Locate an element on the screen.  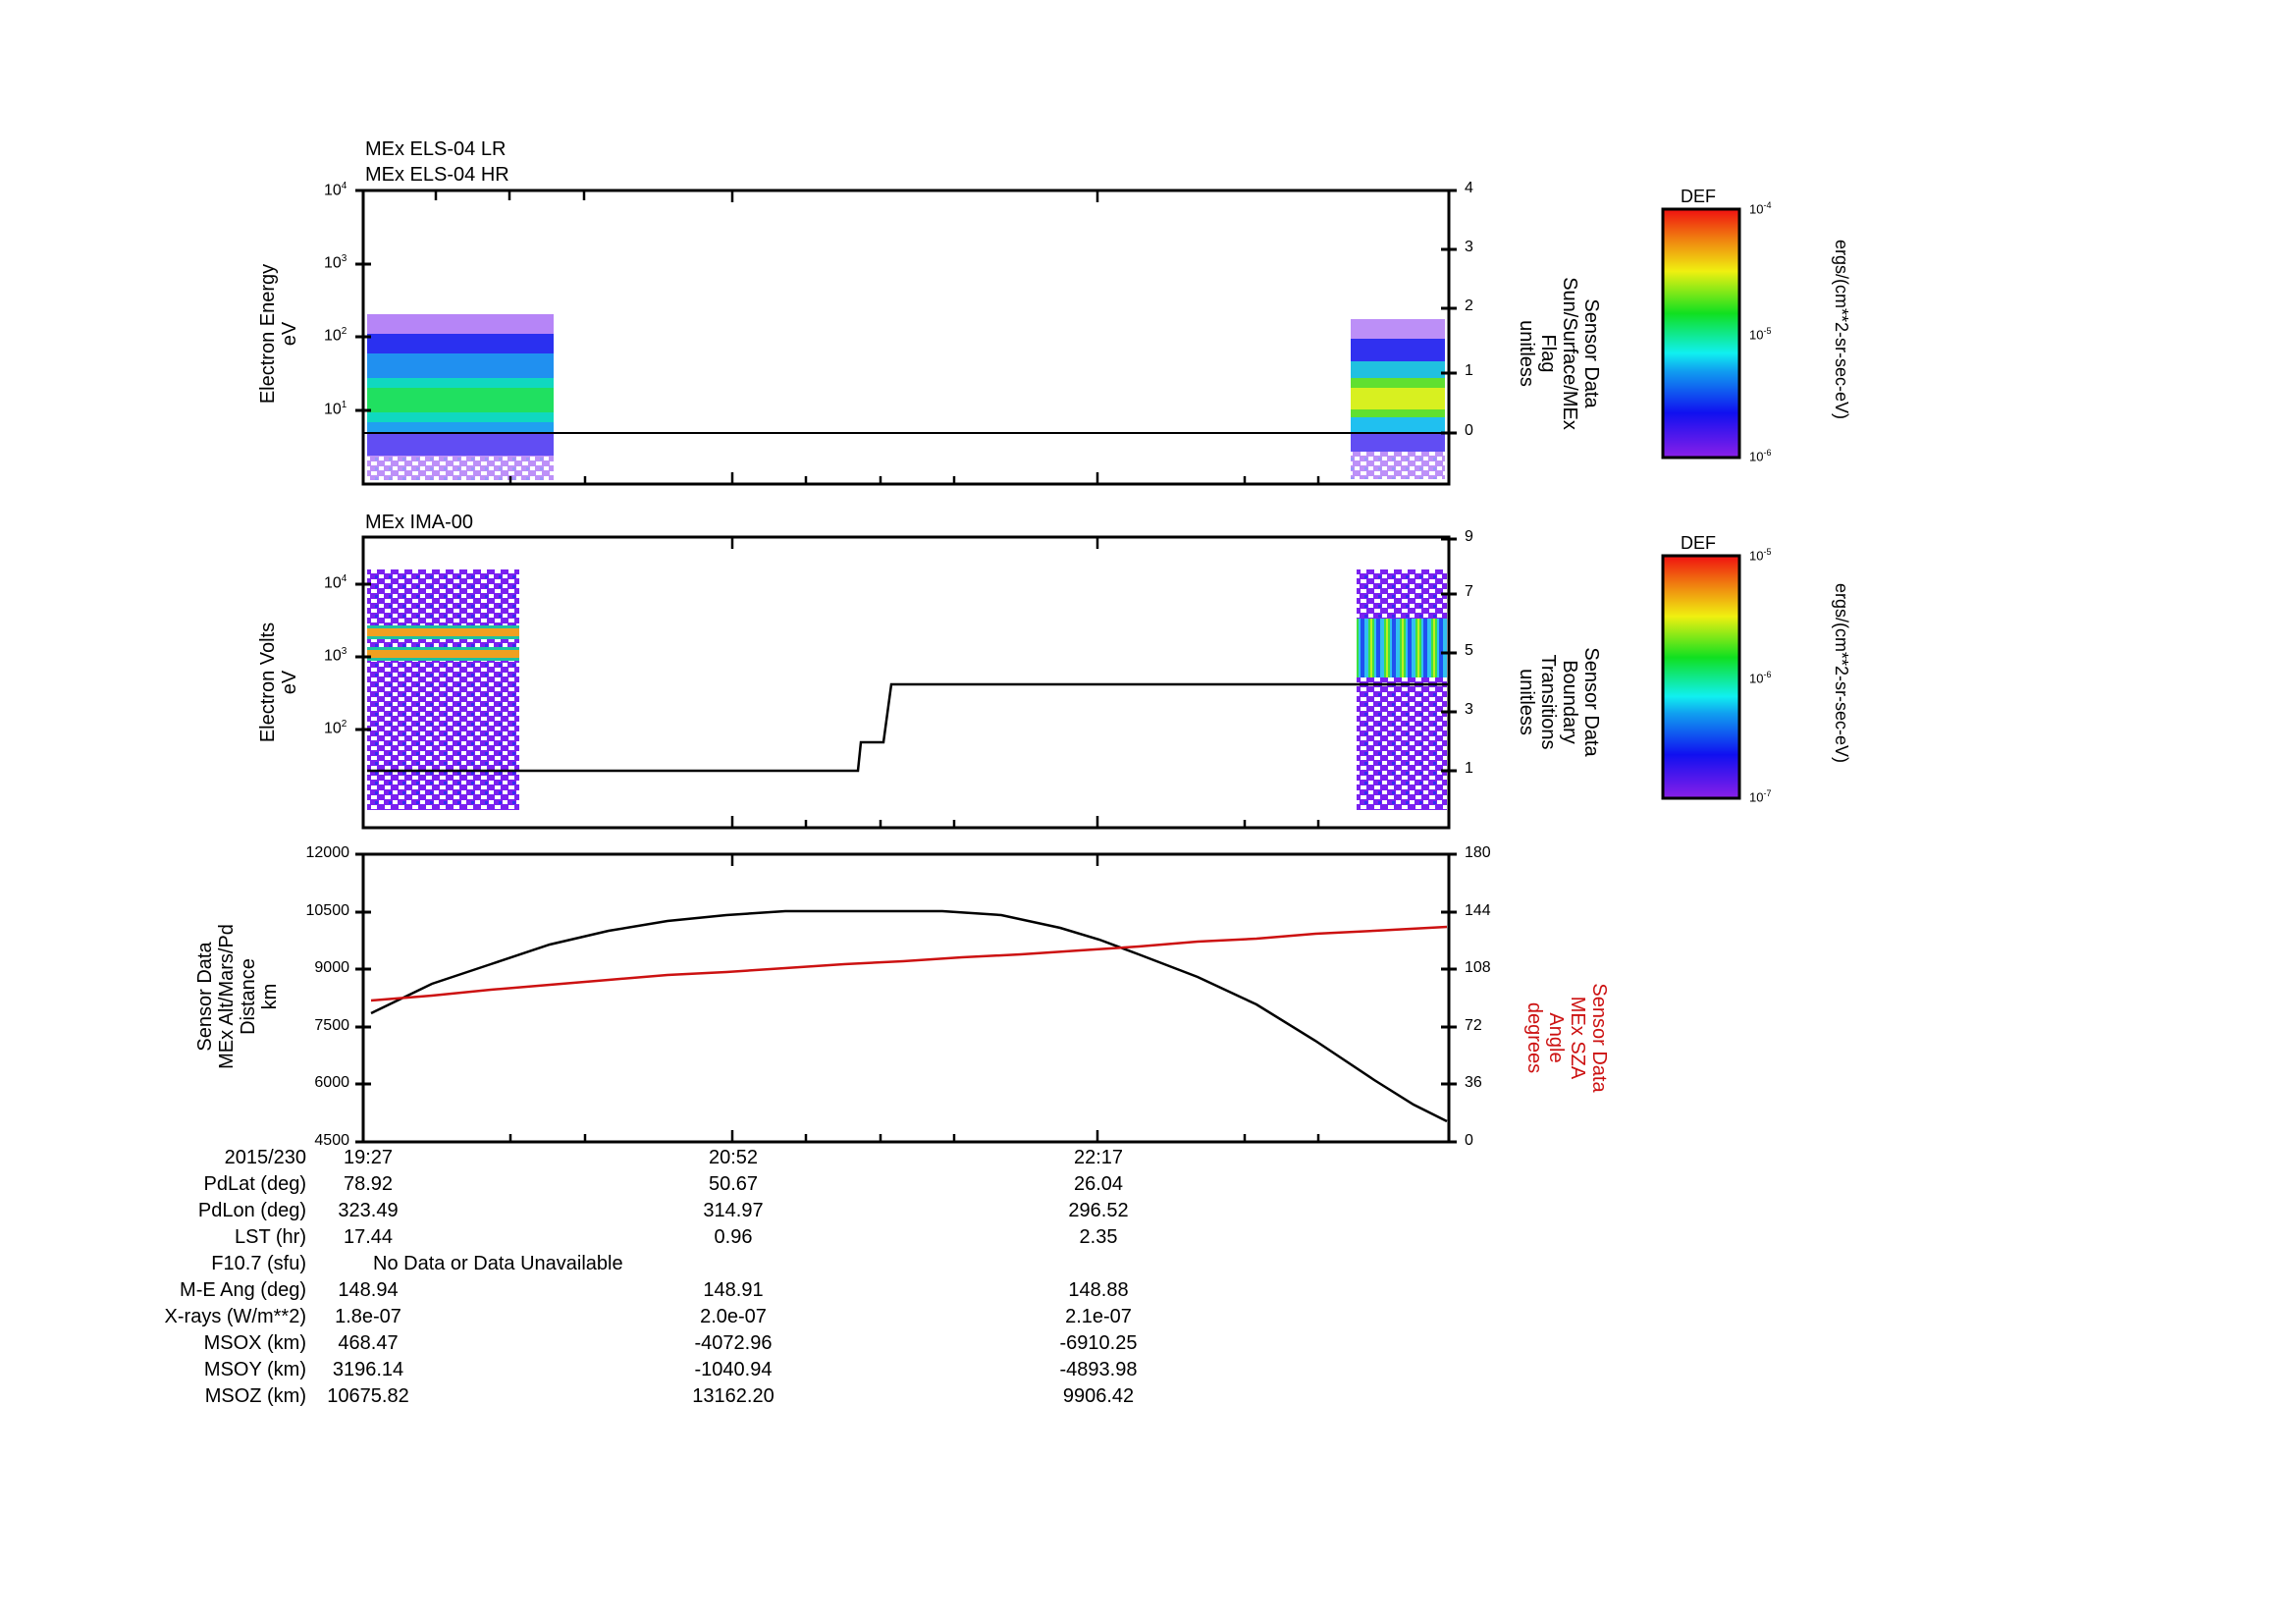
p3-y2tick: 144 is located at coordinates (1478, 910).